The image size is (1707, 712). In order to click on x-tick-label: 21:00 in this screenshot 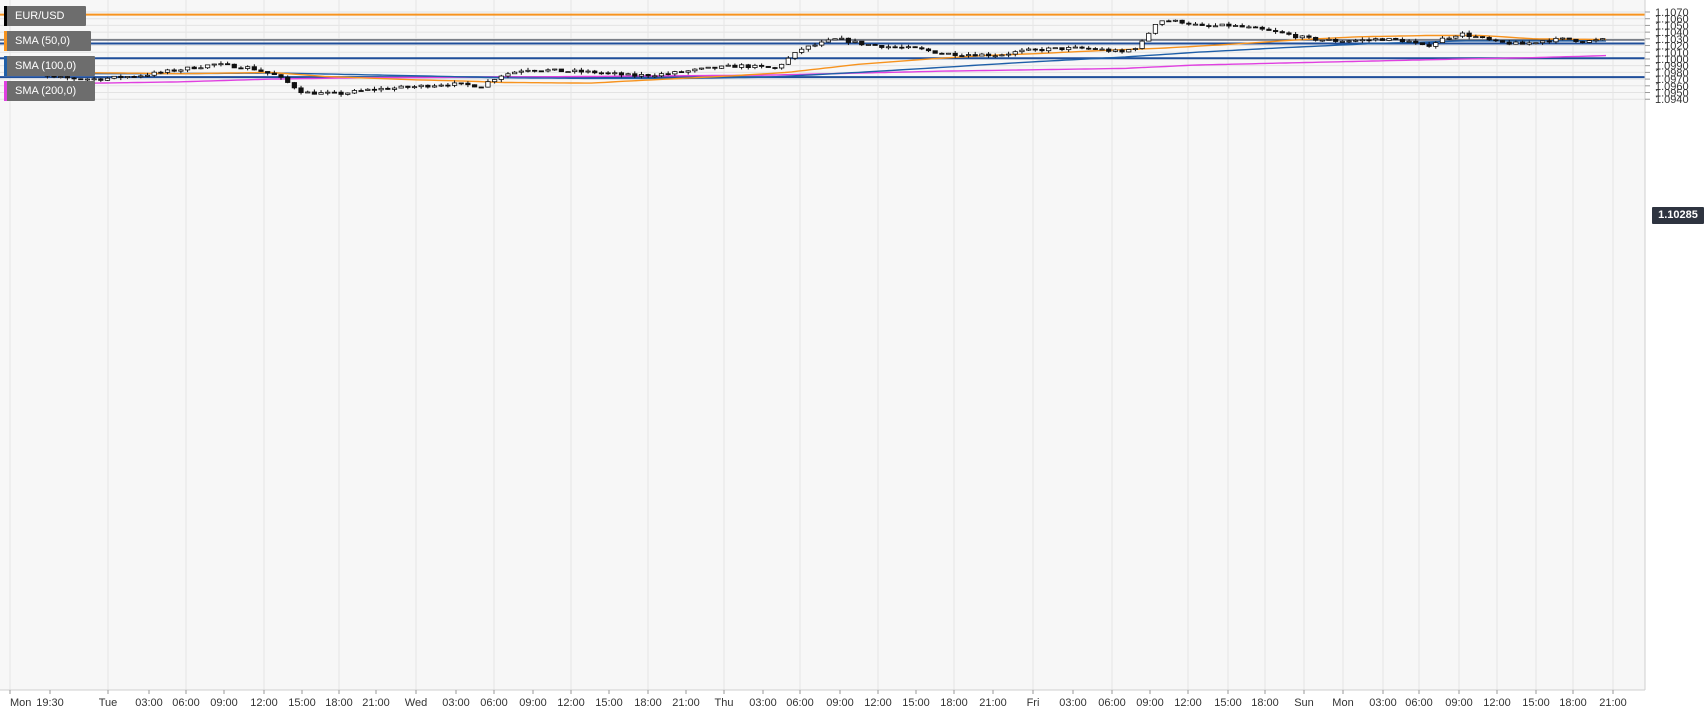, I will do `click(993, 703)`.